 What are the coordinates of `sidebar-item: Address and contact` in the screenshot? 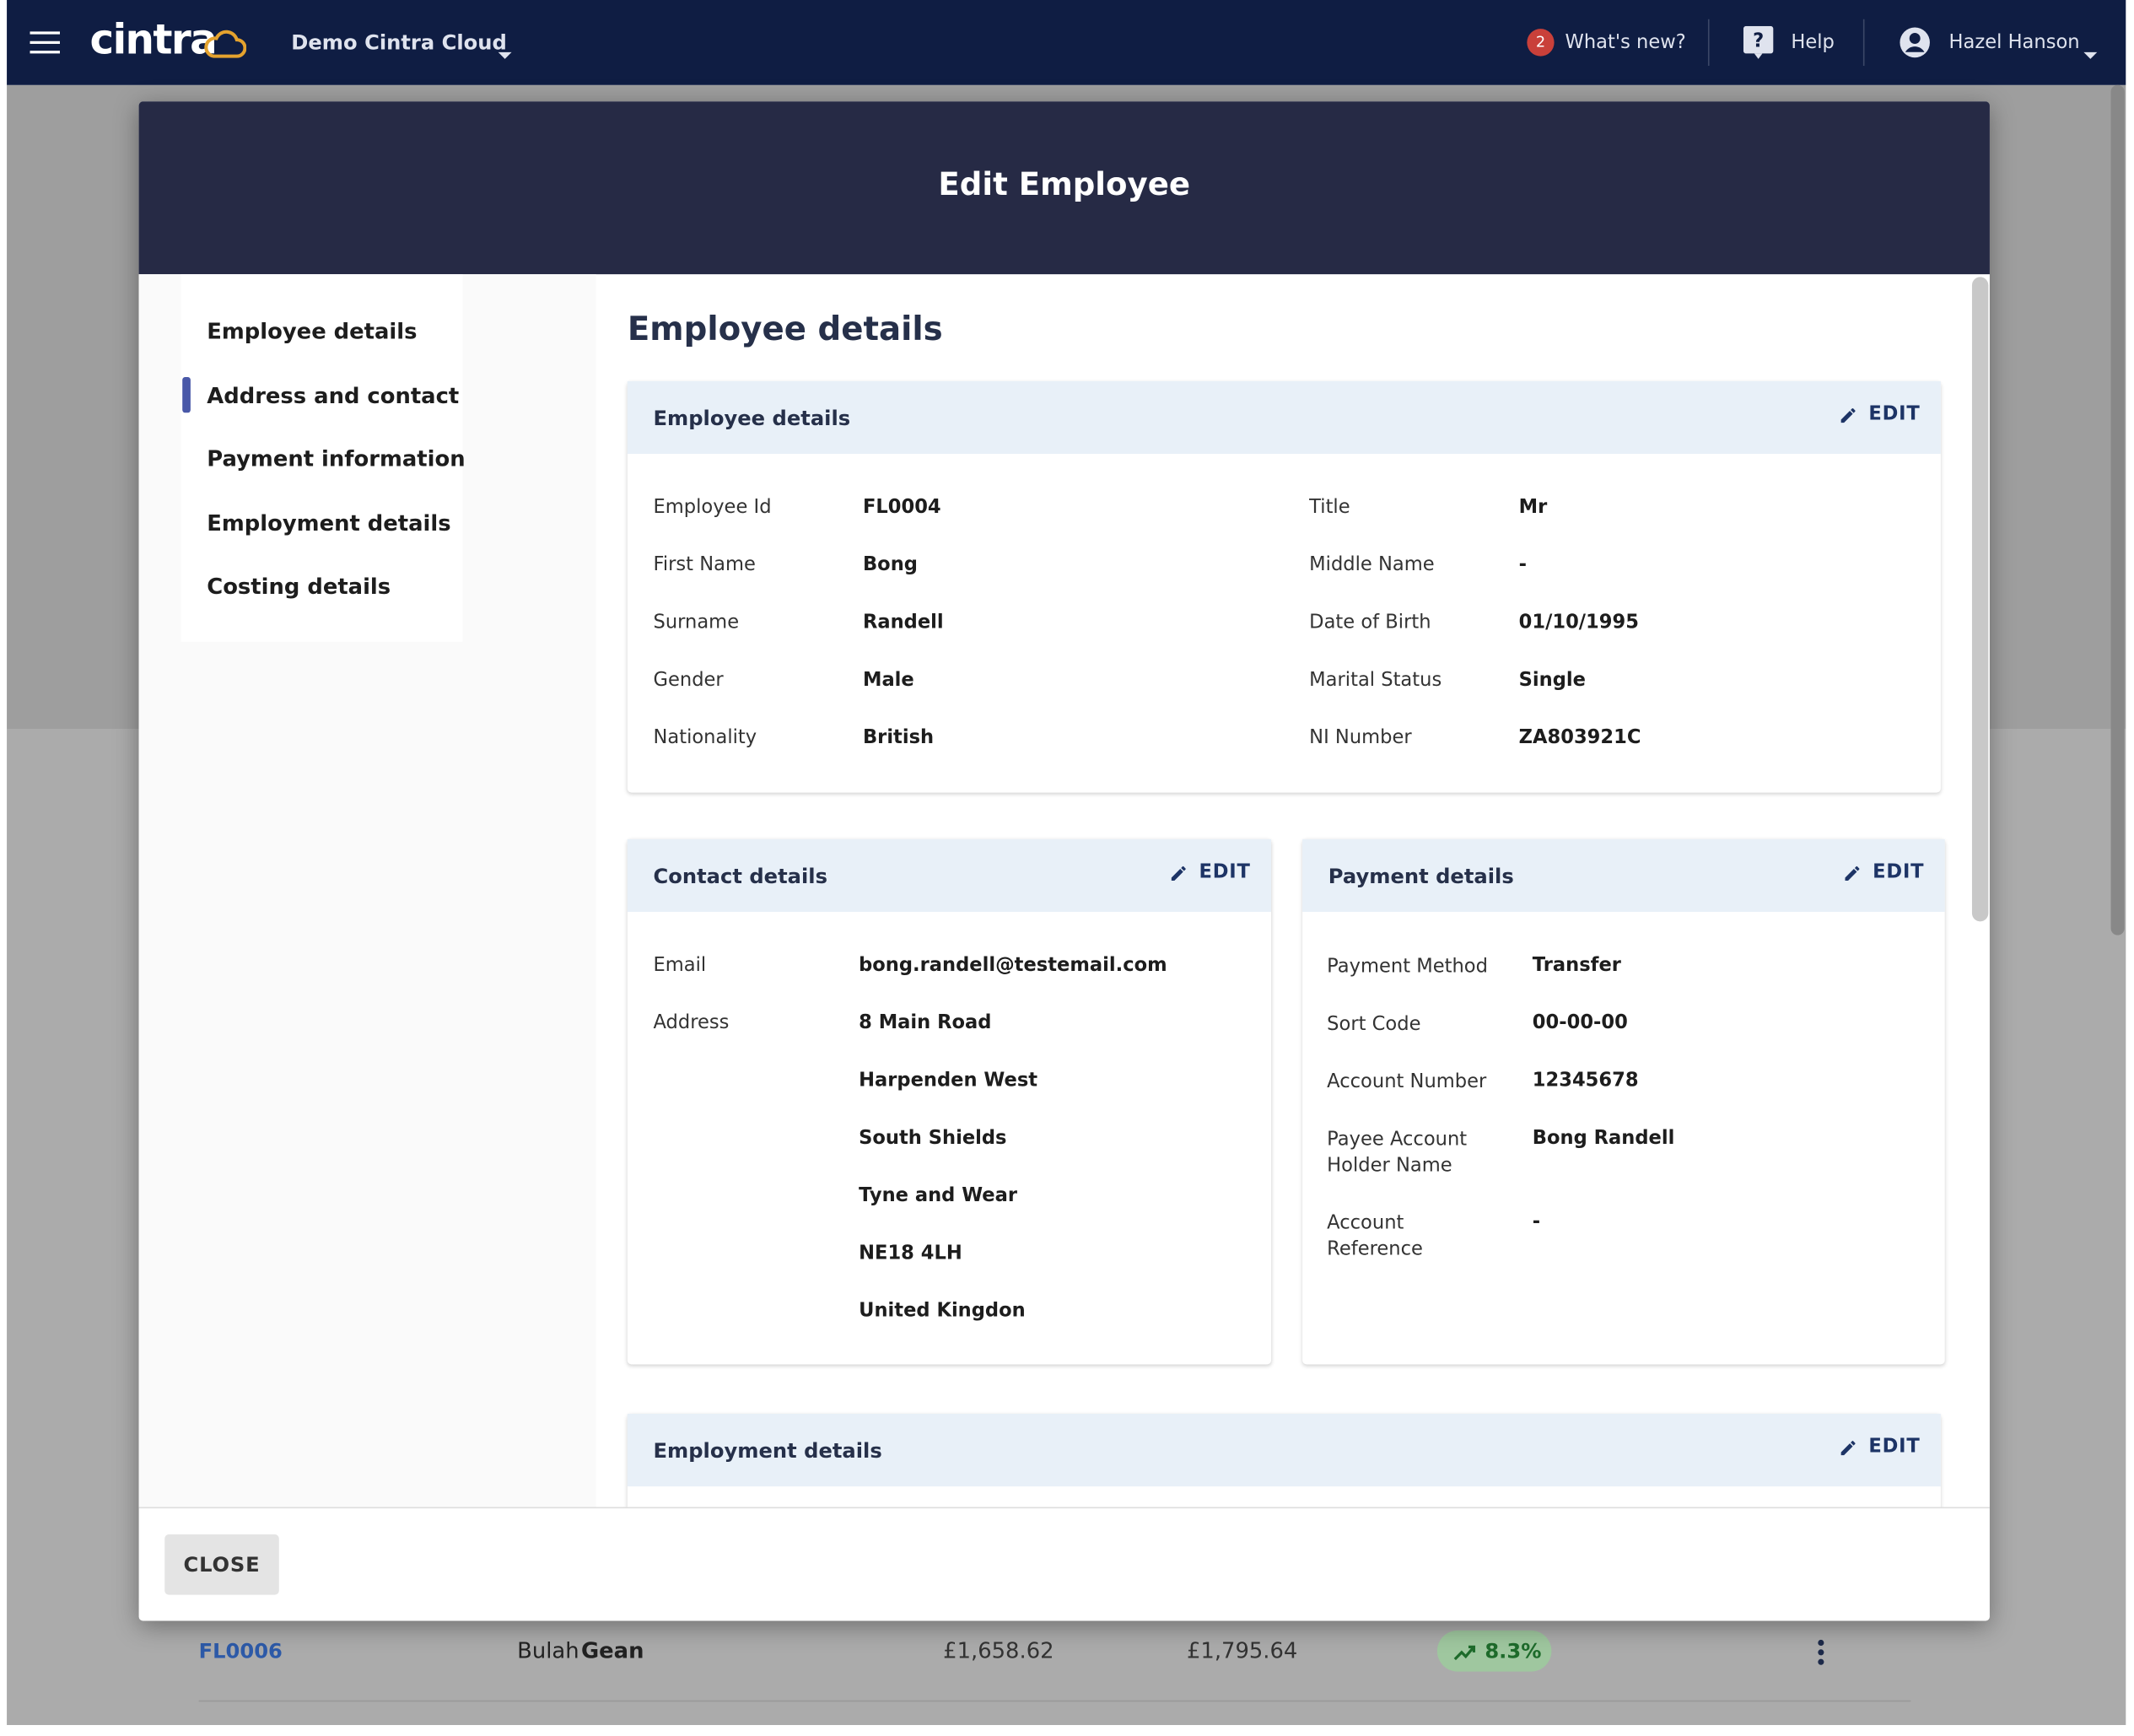 It's located at (333, 395).